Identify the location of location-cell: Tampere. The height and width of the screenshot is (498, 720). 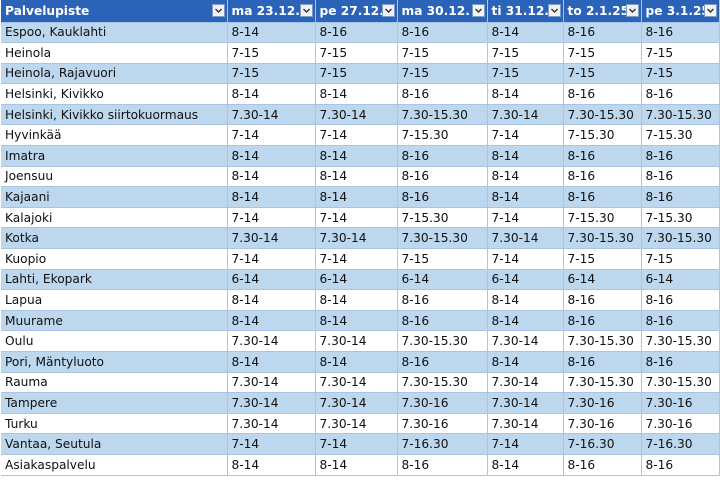
(114, 403).